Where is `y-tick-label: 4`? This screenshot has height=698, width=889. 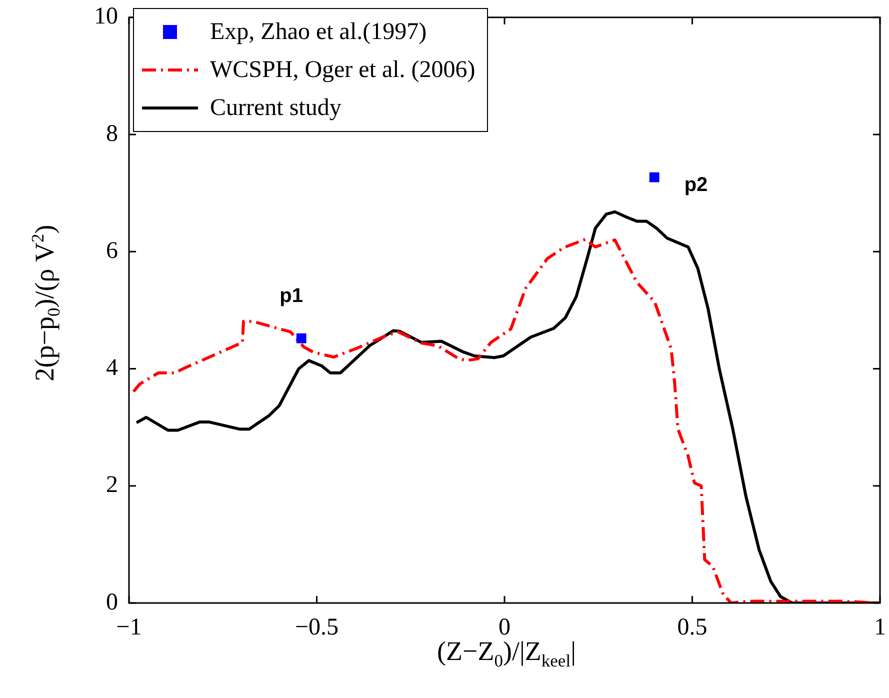 y-tick-label: 4 is located at coordinates (112, 368).